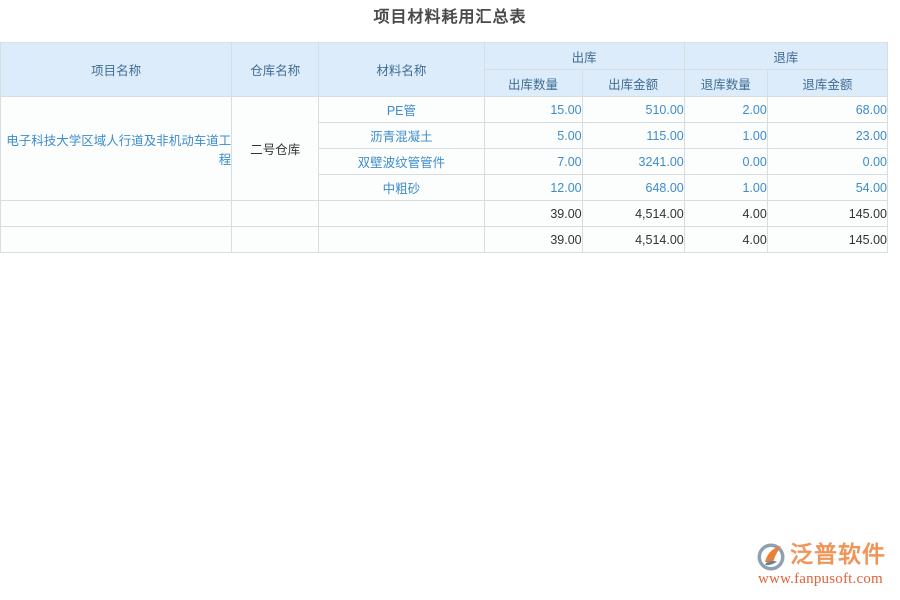 This screenshot has width=900, height=600. Describe the element at coordinates (533, 213) in the screenshot. I see `cell-subtotal-out-qty: 39.00` at that location.